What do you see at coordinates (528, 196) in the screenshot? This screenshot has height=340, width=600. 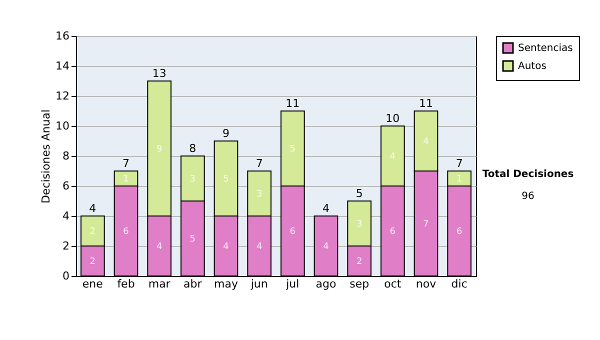 I see `text: 96` at bounding box center [528, 196].